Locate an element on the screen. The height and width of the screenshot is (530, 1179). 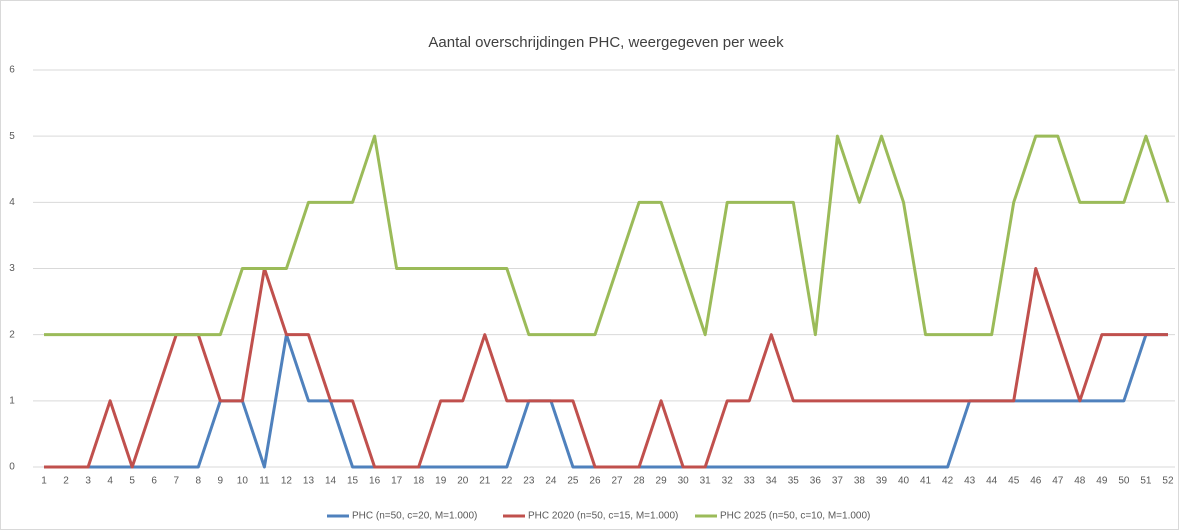
y-tick-label: 5 is located at coordinates (12, 136).